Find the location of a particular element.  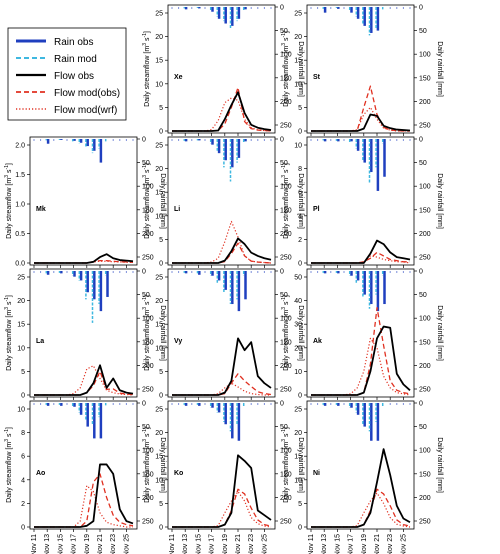

plot-frame is located at coordinates (360, 465).